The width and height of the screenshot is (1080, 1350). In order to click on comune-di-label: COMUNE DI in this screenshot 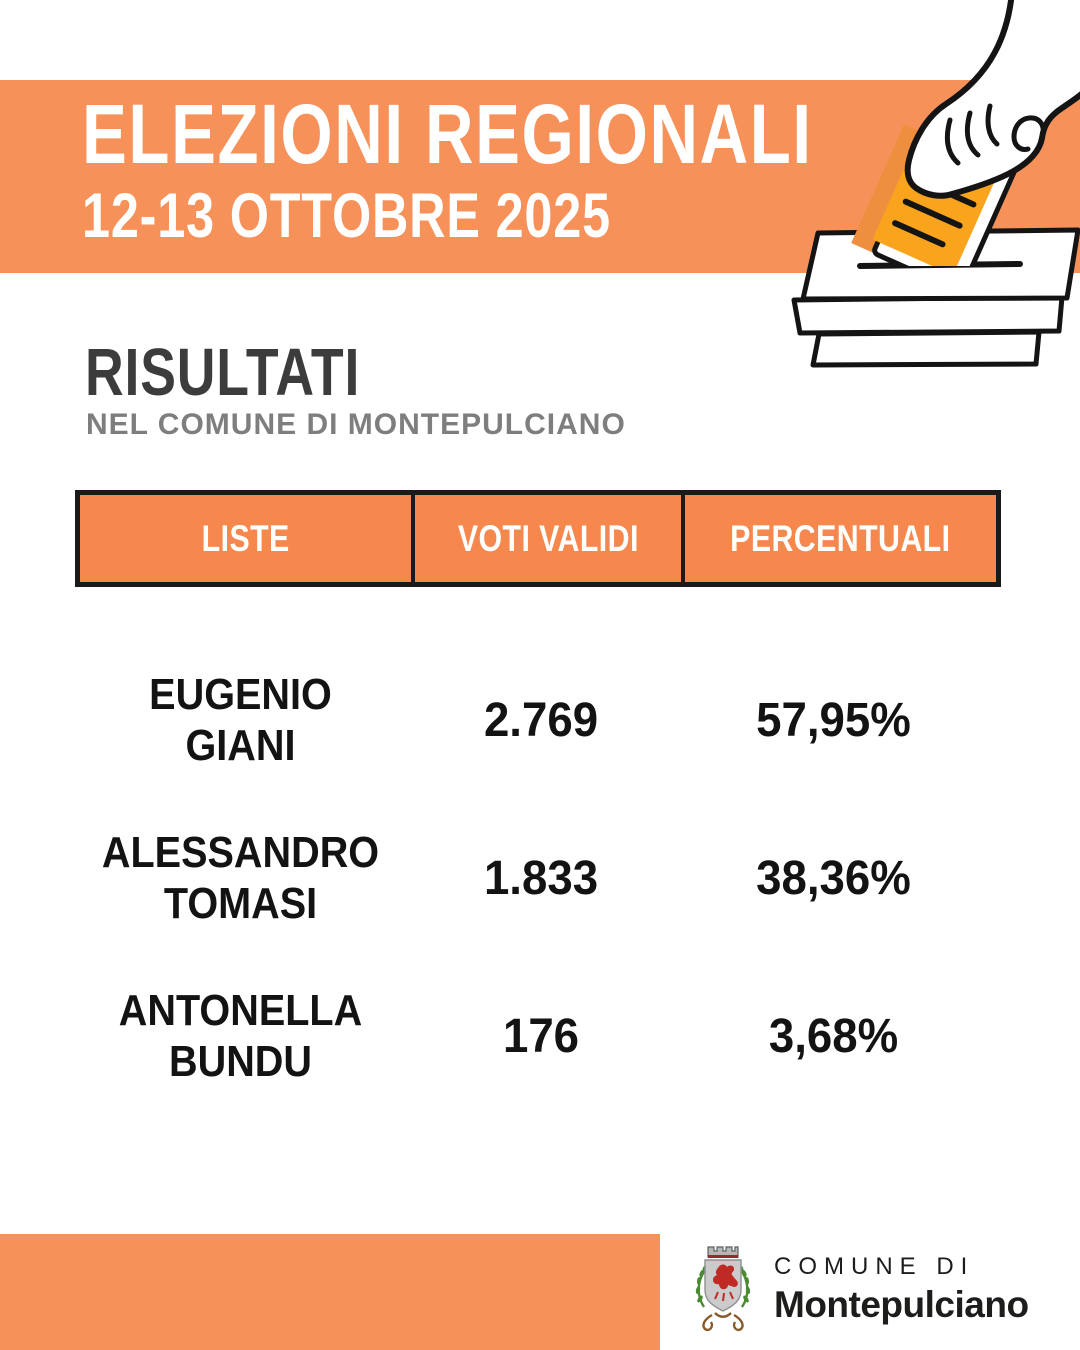, I will do `click(874, 1266)`.